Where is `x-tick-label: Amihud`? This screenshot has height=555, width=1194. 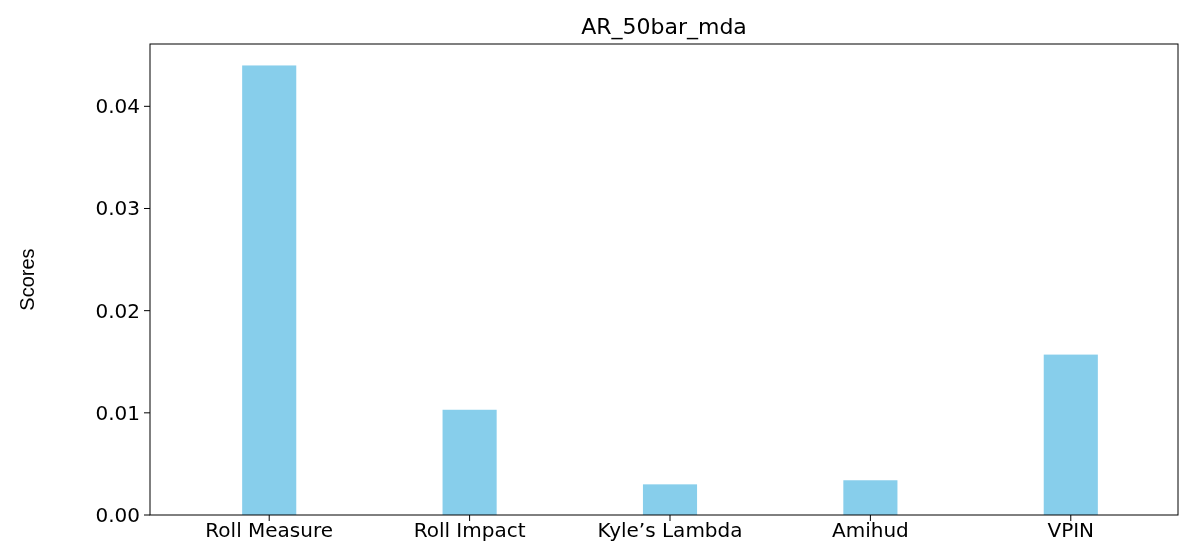 x-tick-label: Amihud is located at coordinates (870, 530).